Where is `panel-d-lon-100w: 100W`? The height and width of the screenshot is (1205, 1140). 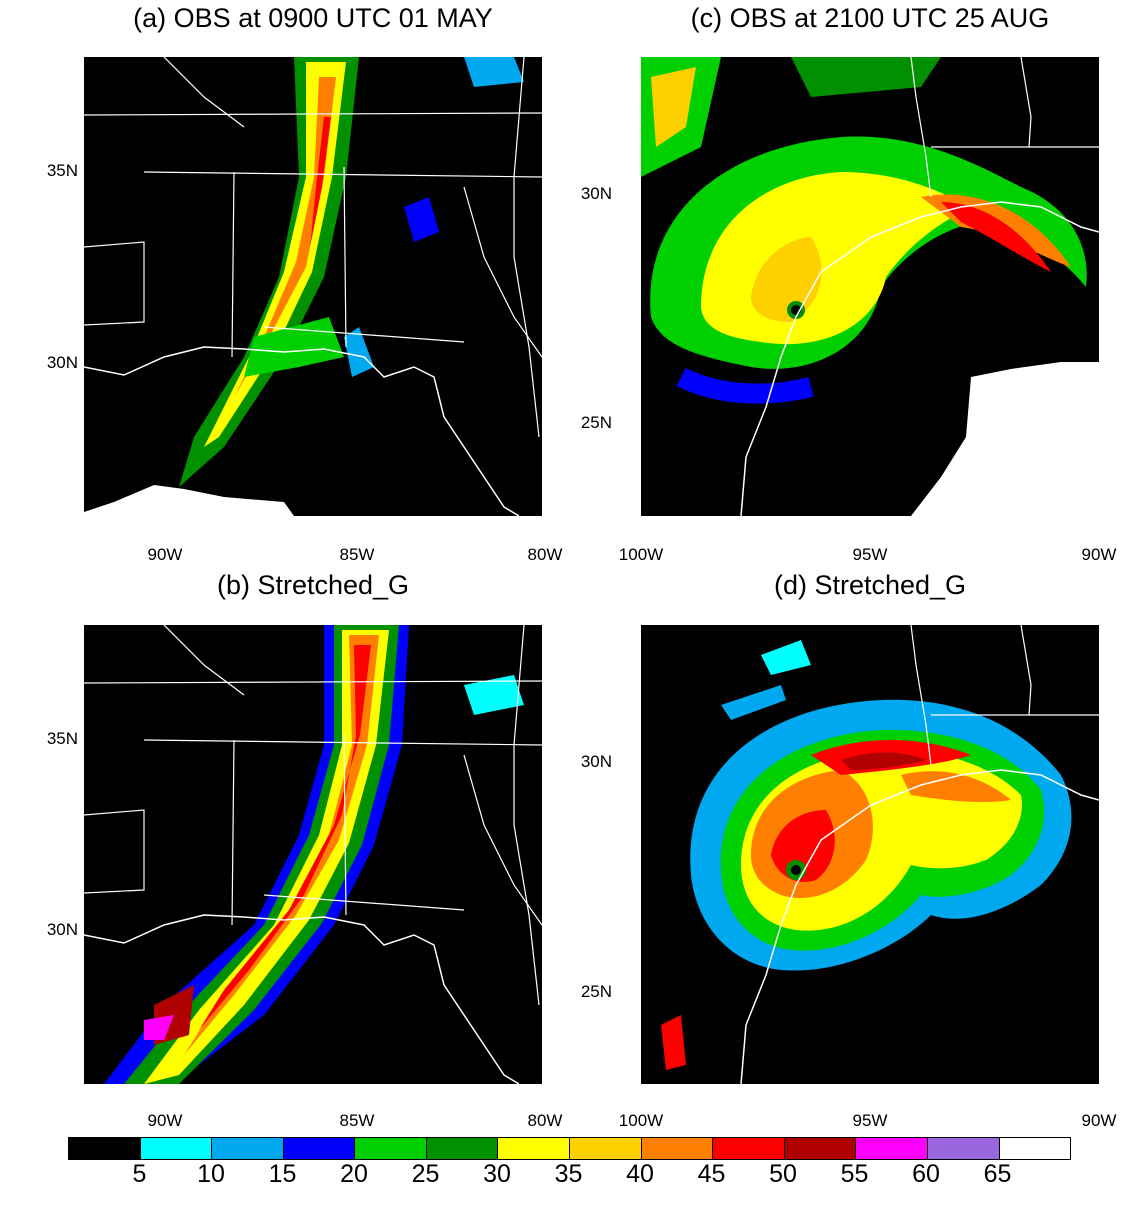 panel-d-lon-100w: 100W is located at coordinates (641, 1120).